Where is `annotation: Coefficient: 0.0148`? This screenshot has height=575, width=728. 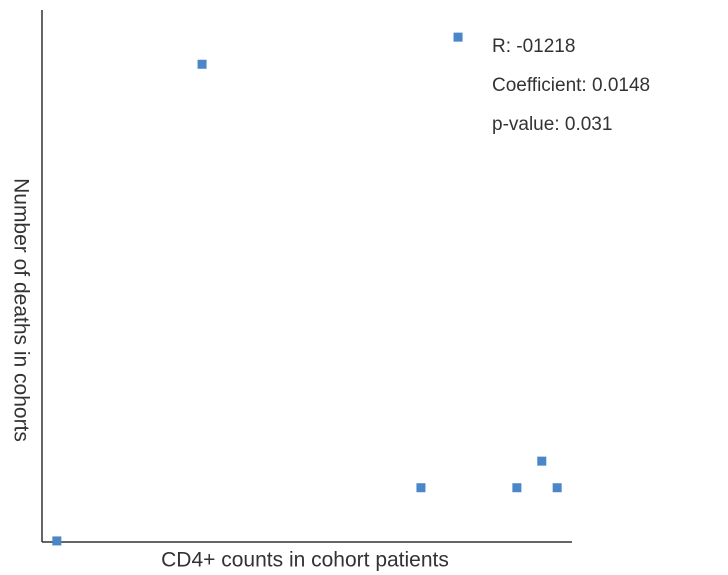
annotation: Coefficient: 0.0148 is located at coordinates (571, 85).